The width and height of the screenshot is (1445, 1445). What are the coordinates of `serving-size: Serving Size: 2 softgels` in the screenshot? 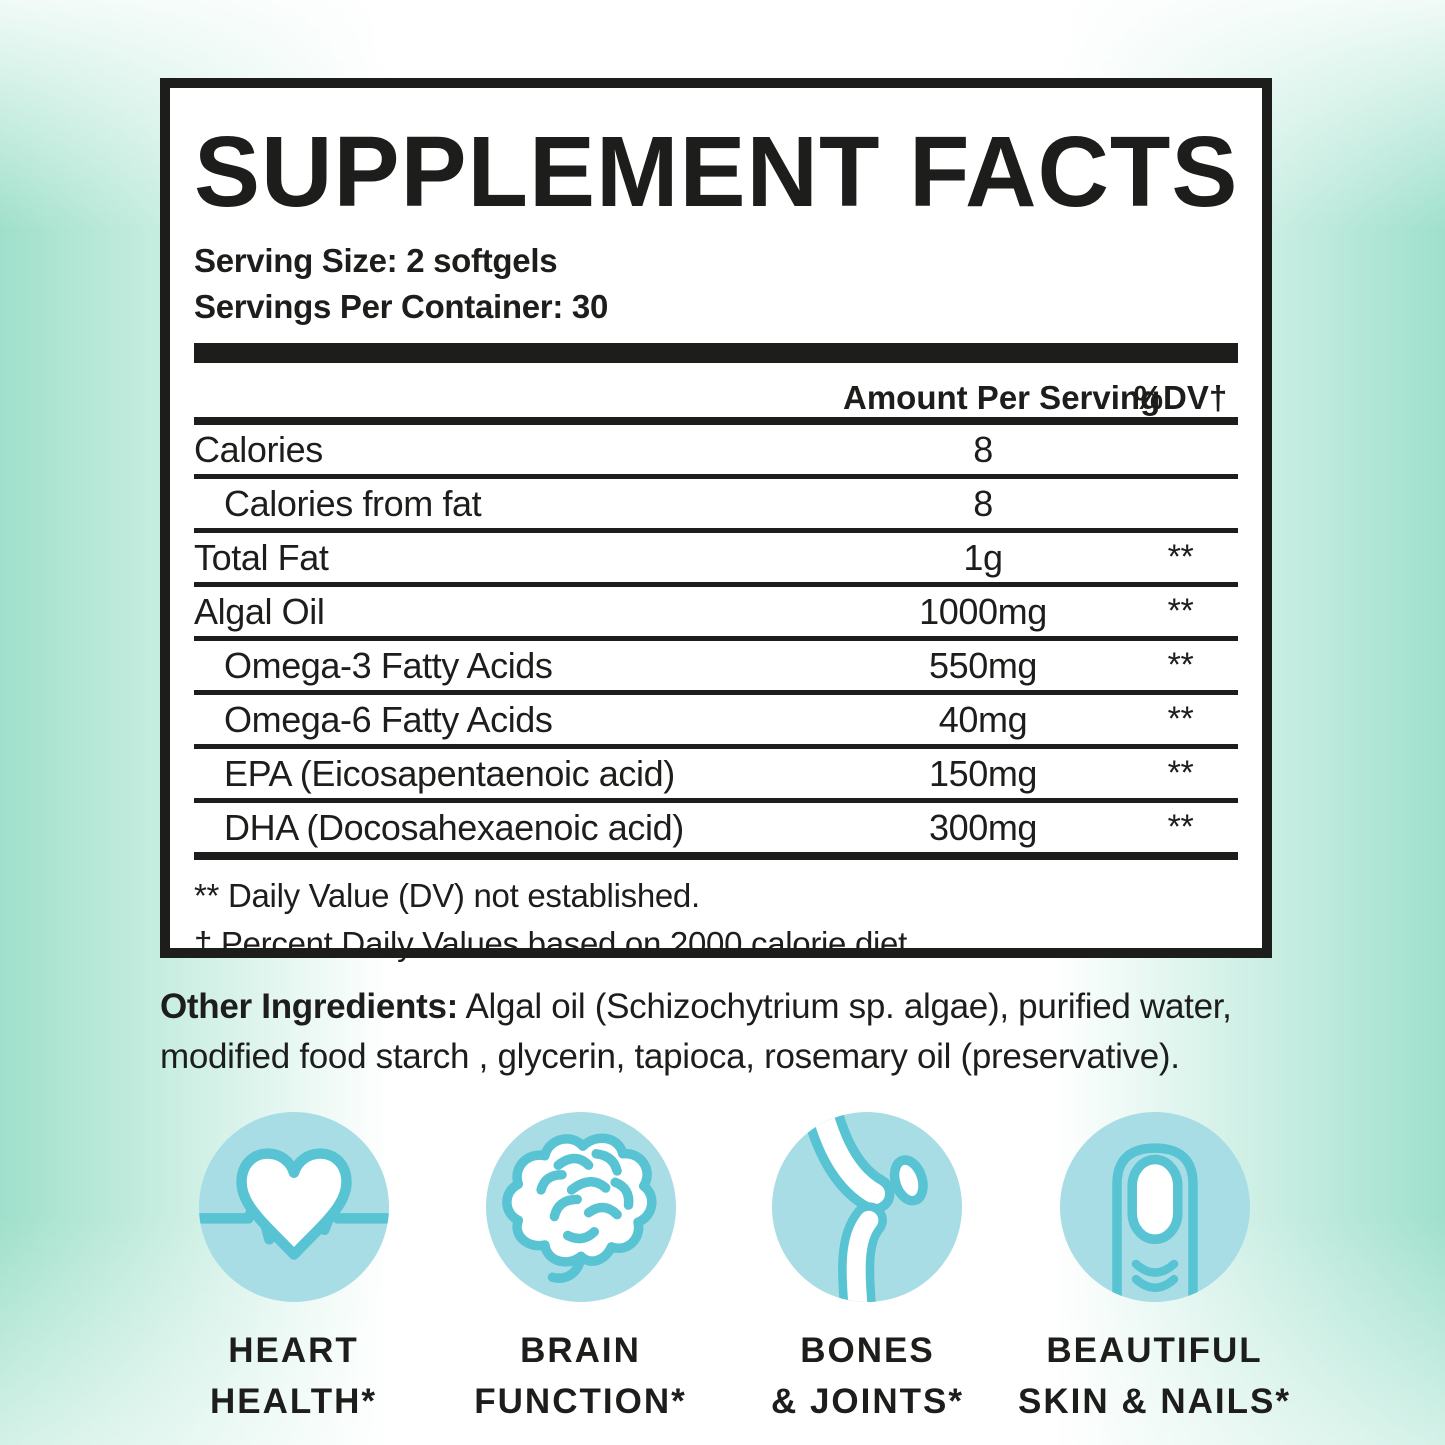 It's located at (376, 260).